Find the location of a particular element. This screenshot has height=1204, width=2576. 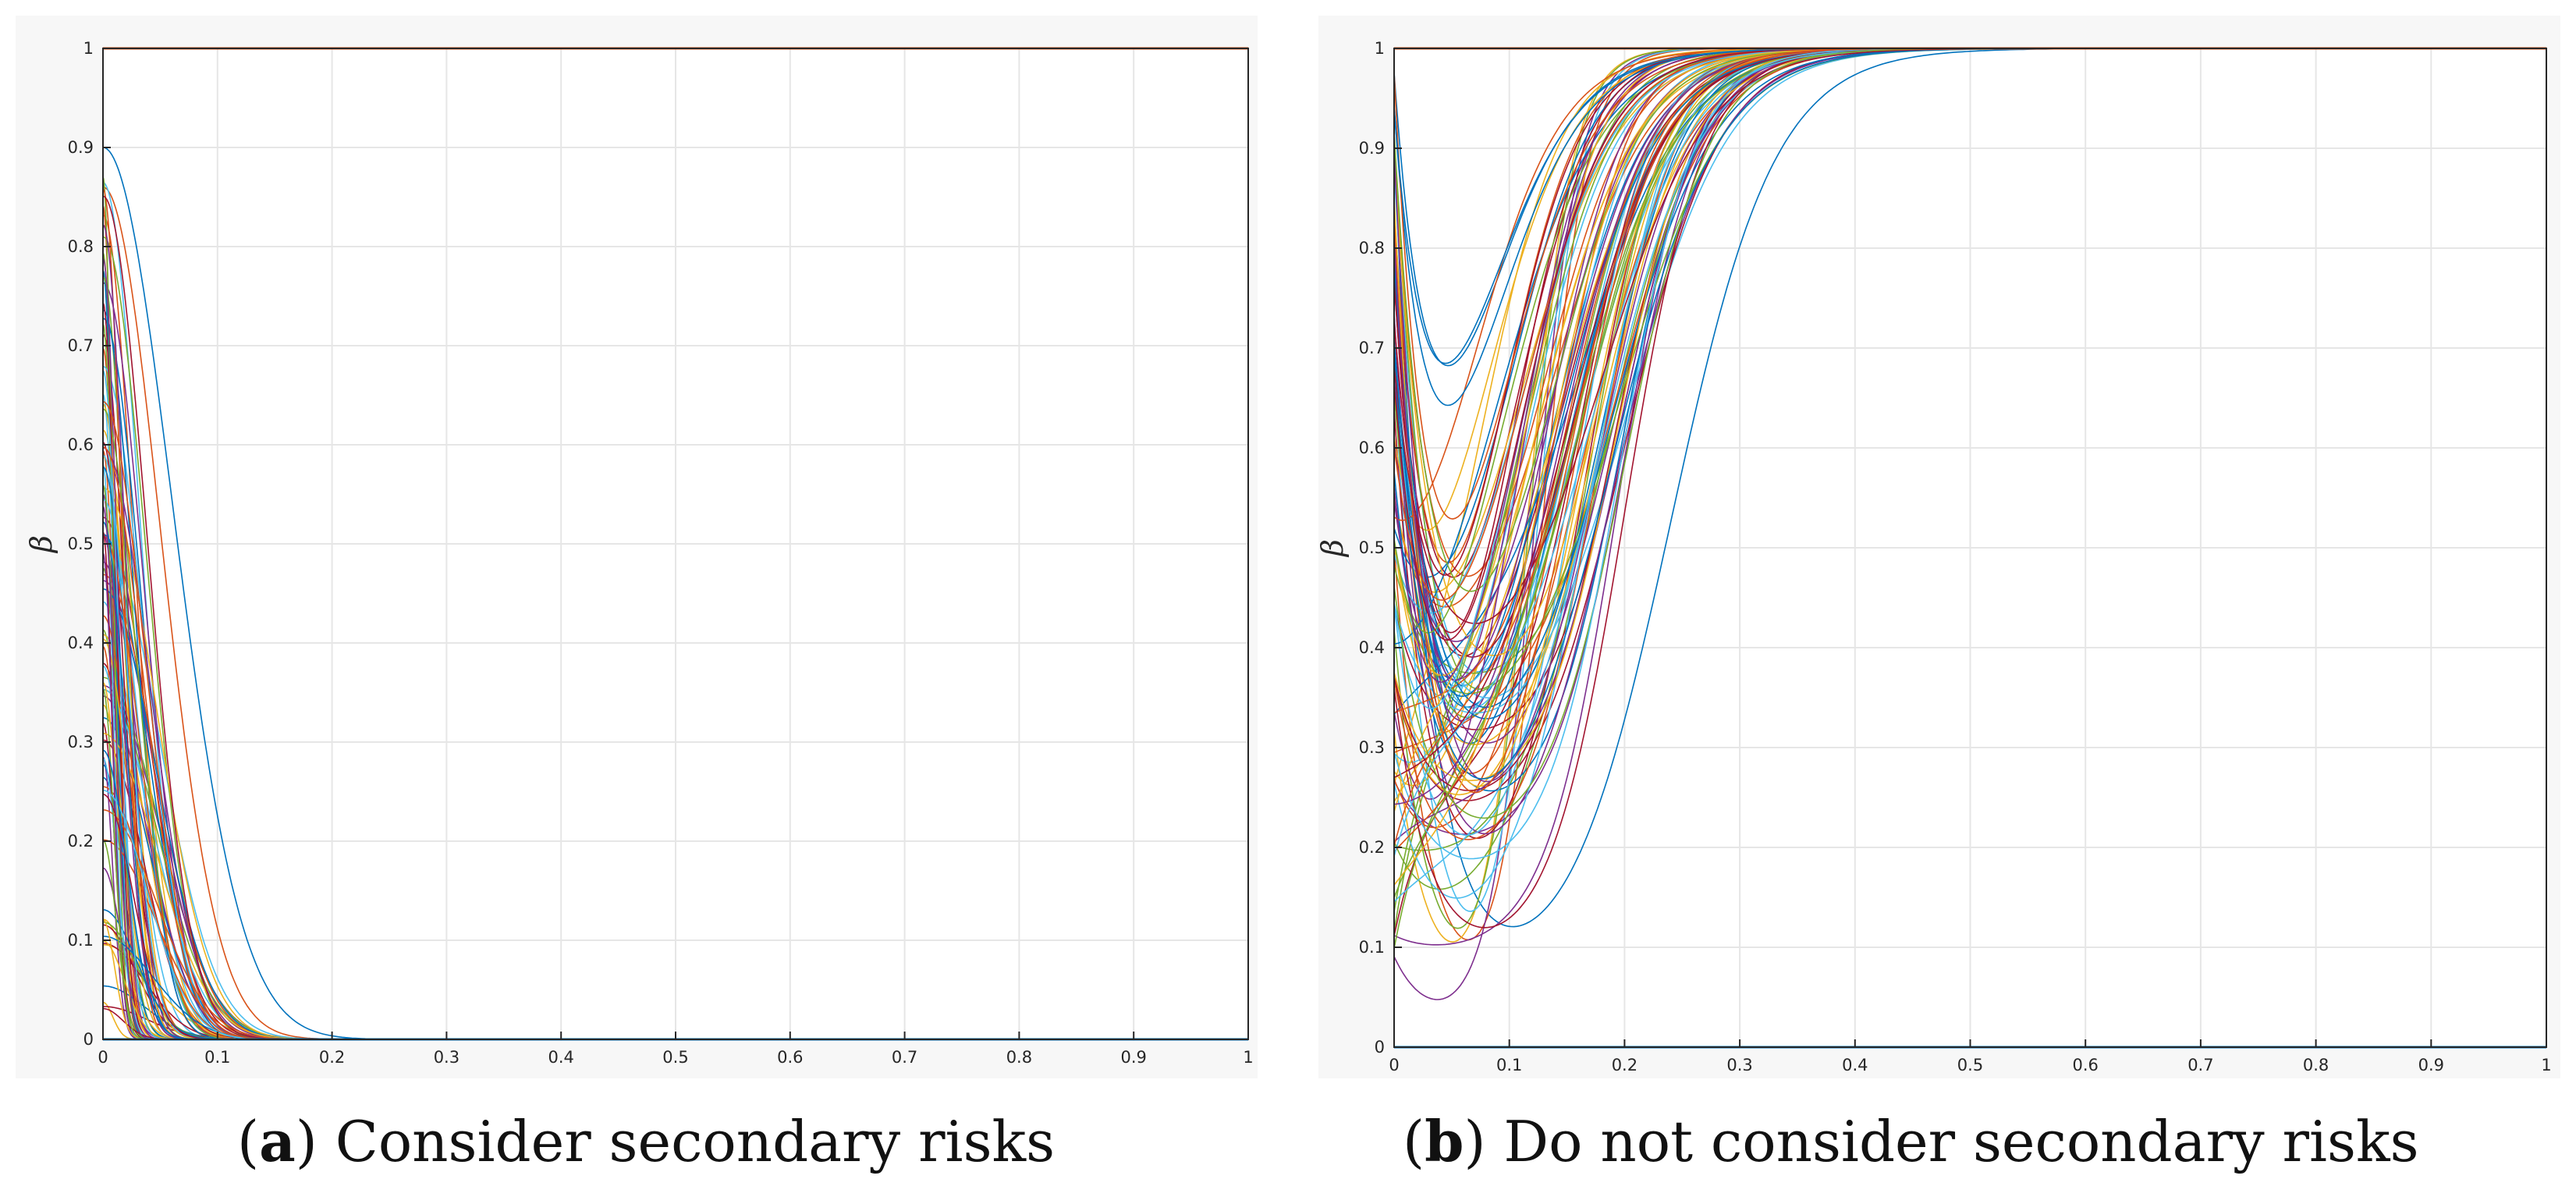

caption-b-label: b is located at coordinates (1444, 1141).